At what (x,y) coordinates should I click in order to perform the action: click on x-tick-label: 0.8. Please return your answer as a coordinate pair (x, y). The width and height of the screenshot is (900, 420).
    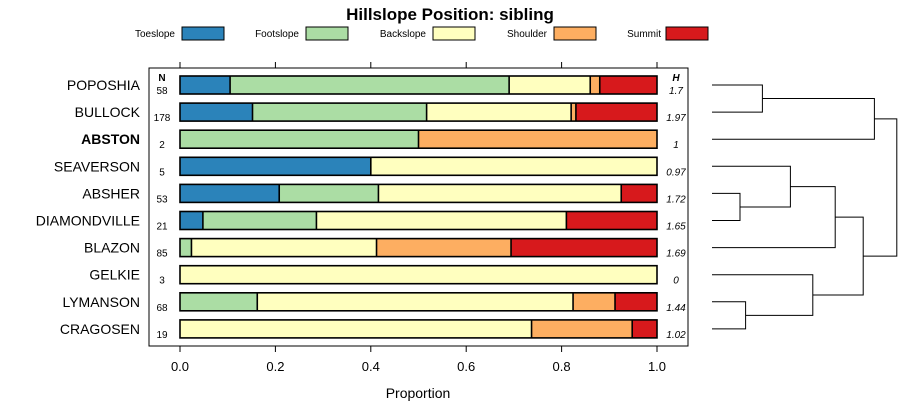
    Looking at the image, I should click on (562, 366).